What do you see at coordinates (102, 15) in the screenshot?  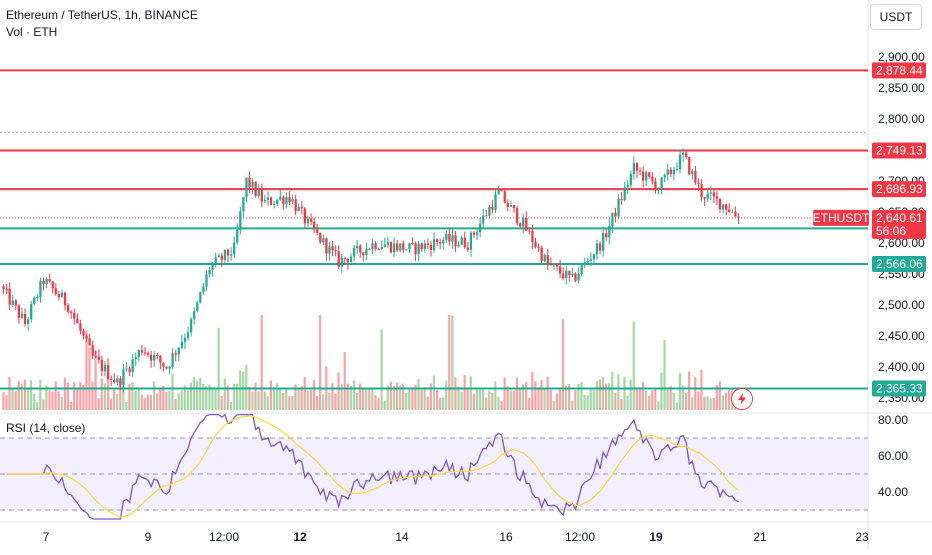 I see `symbol-title: Ethereum / TetherUS, 1h, BINANCE` at bounding box center [102, 15].